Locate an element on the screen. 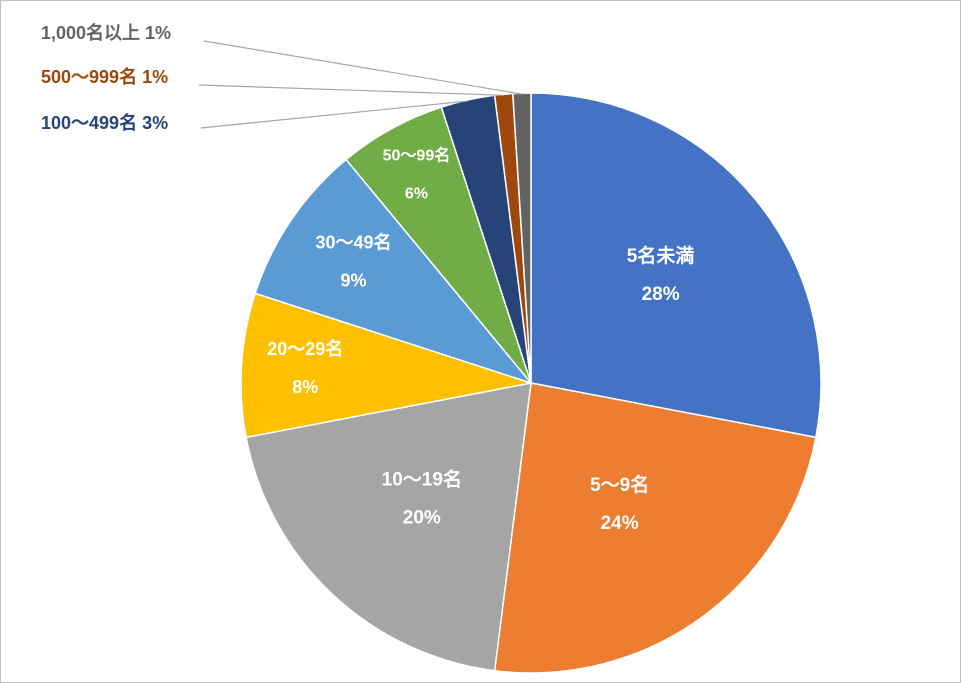  slice-percent-label-1: 24% is located at coordinates (620, 523).